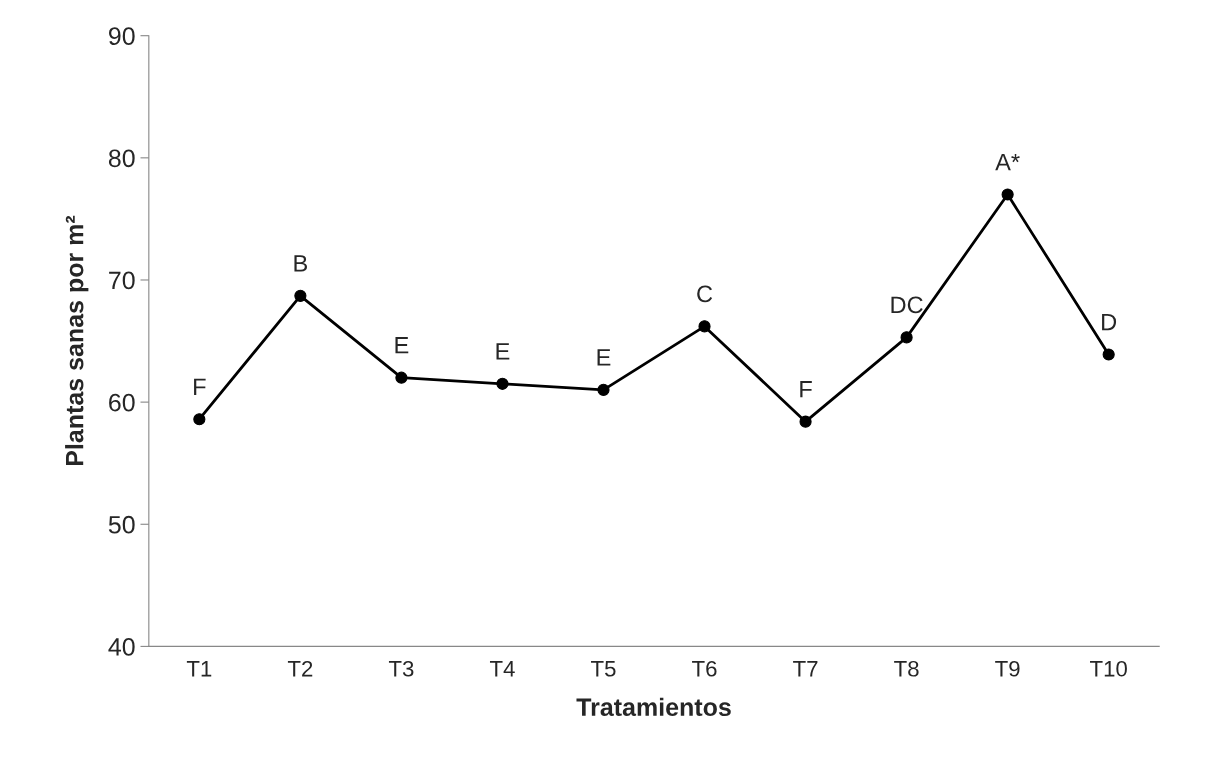  What do you see at coordinates (1108, 668) in the screenshot?
I see `x-tick-label: T10` at bounding box center [1108, 668].